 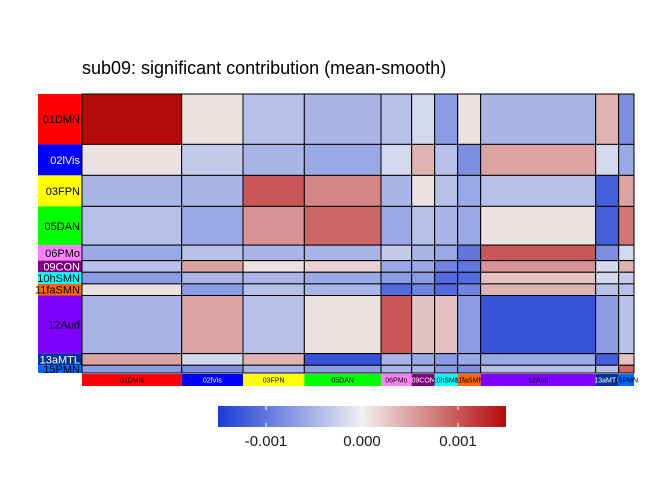 What do you see at coordinates (65, 161) in the screenshot?
I see `row-label-02lvis: 02lVis` at bounding box center [65, 161].